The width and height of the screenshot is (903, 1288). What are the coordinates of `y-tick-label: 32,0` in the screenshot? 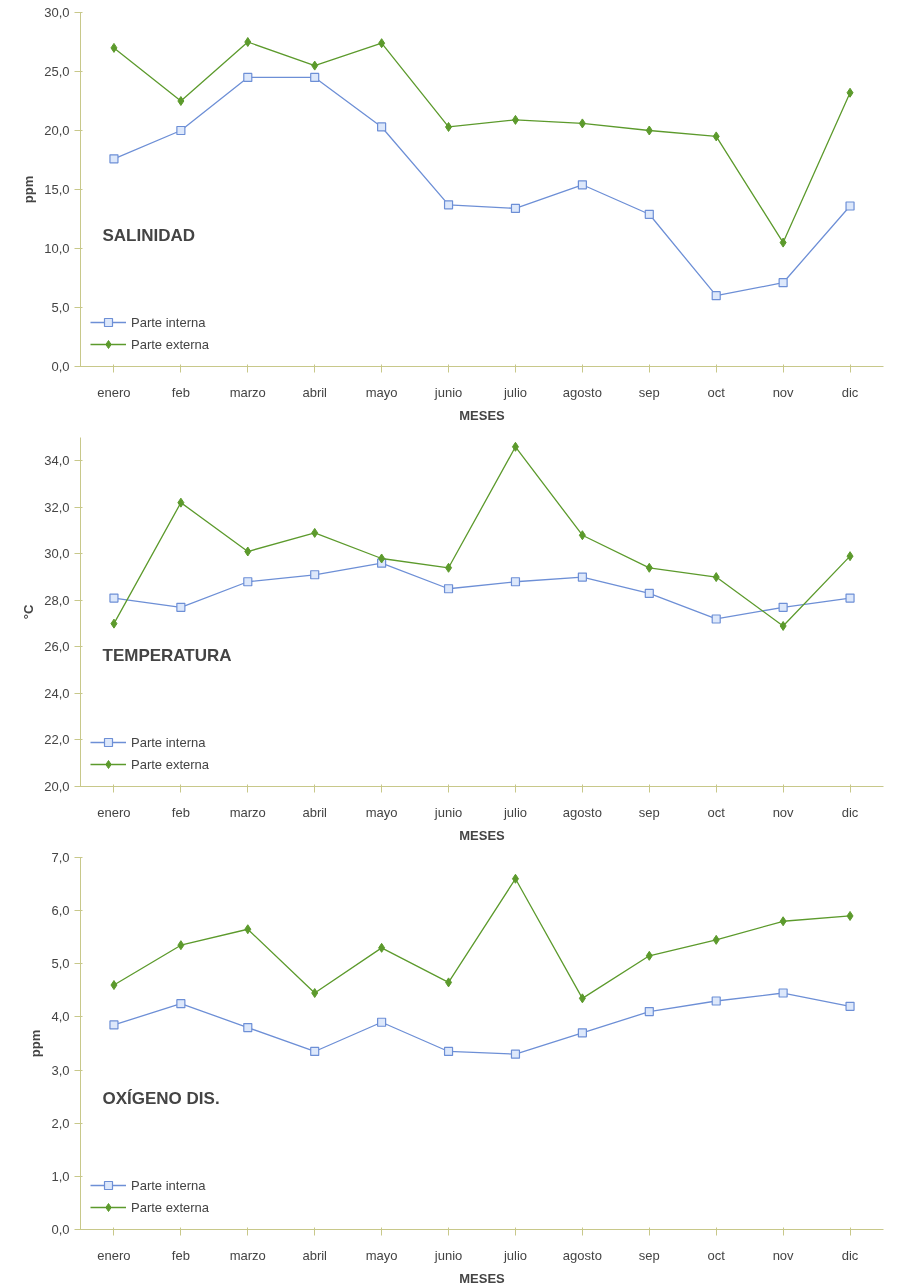 It's located at (57, 507).